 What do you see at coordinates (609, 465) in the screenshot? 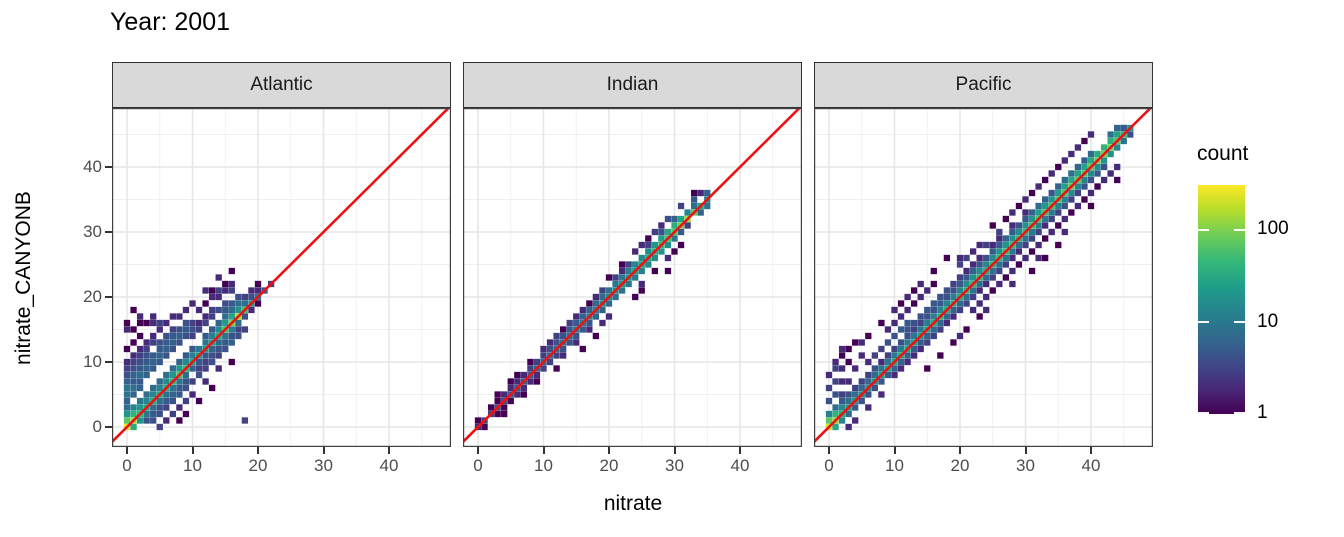
I see `x-axis-tick-label: 20` at bounding box center [609, 465].